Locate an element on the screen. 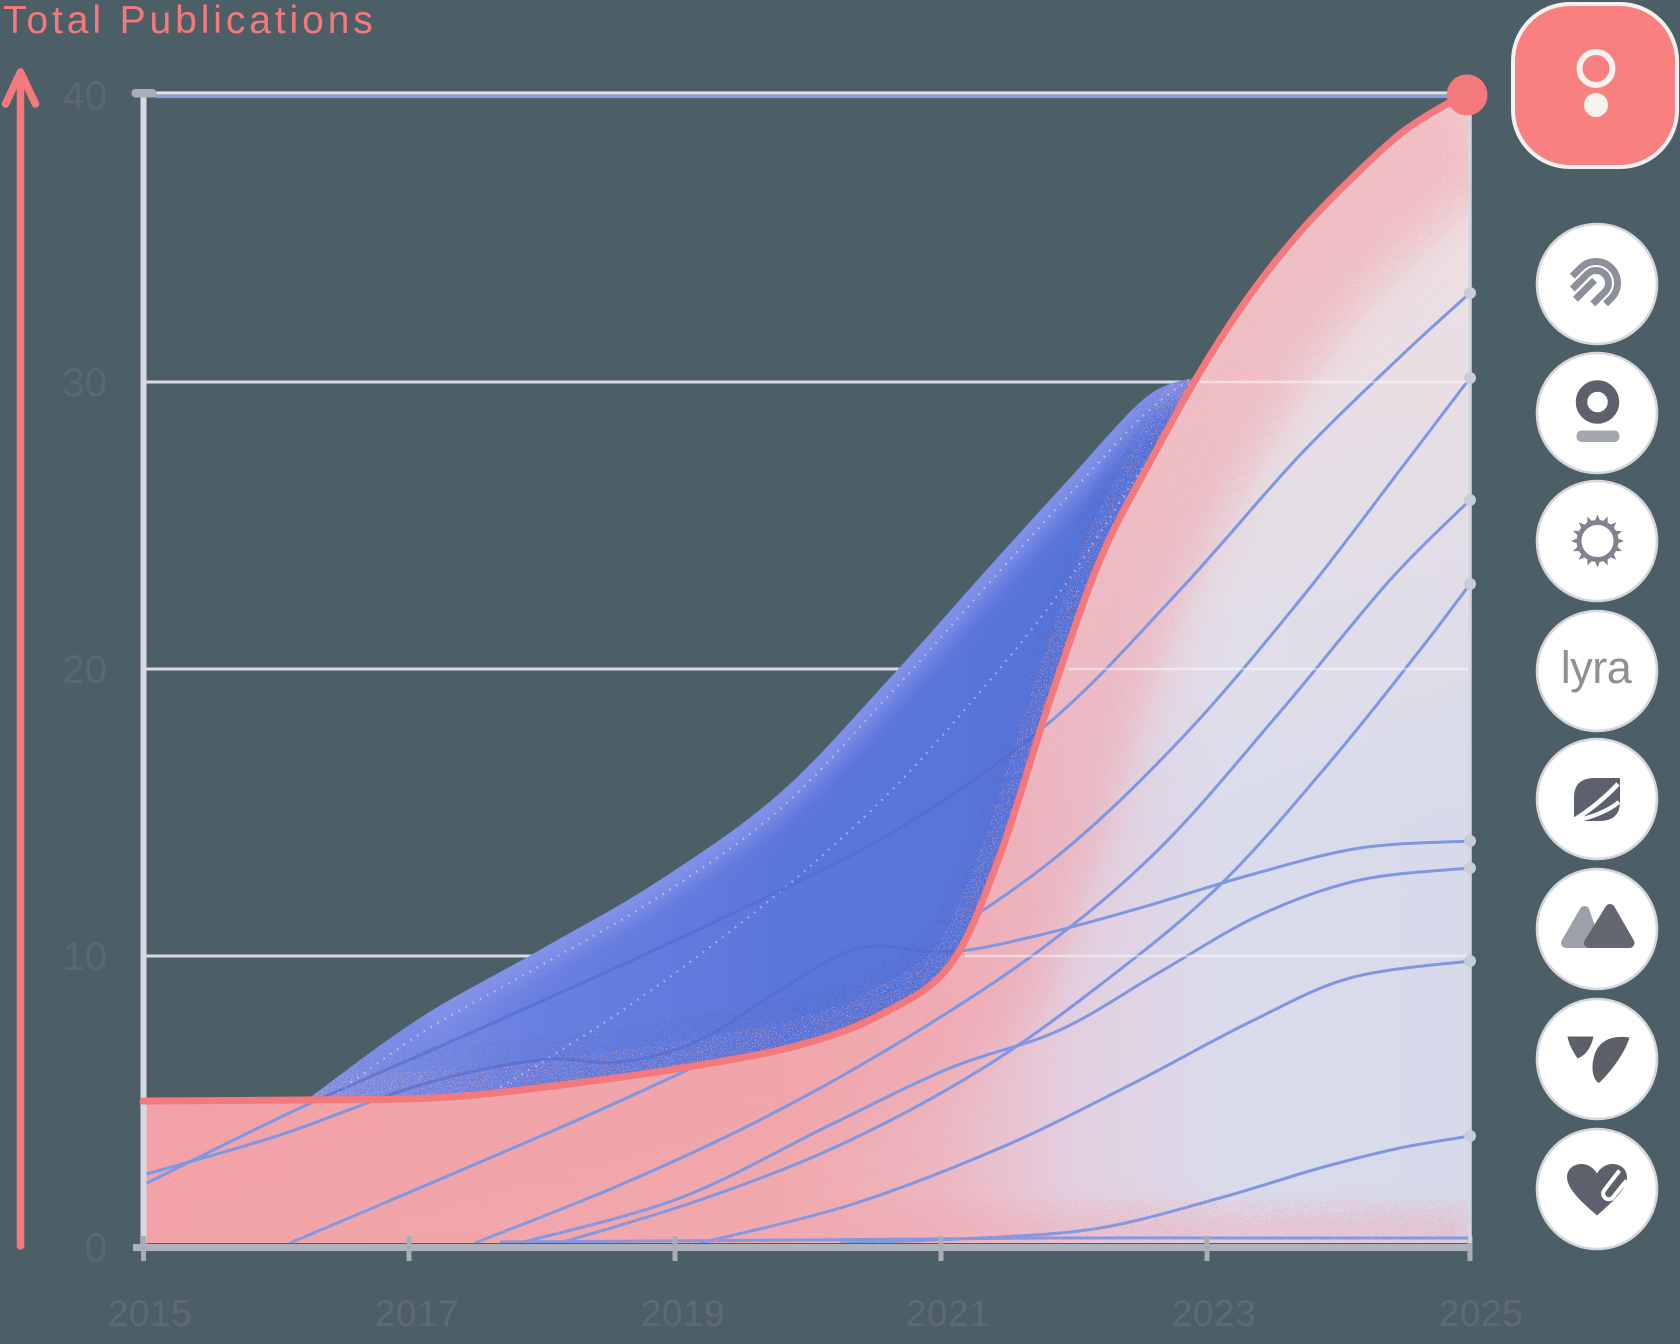 This screenshot has width=1680, height=1344. svg-text: 30 is located at coordinates (85, 383).